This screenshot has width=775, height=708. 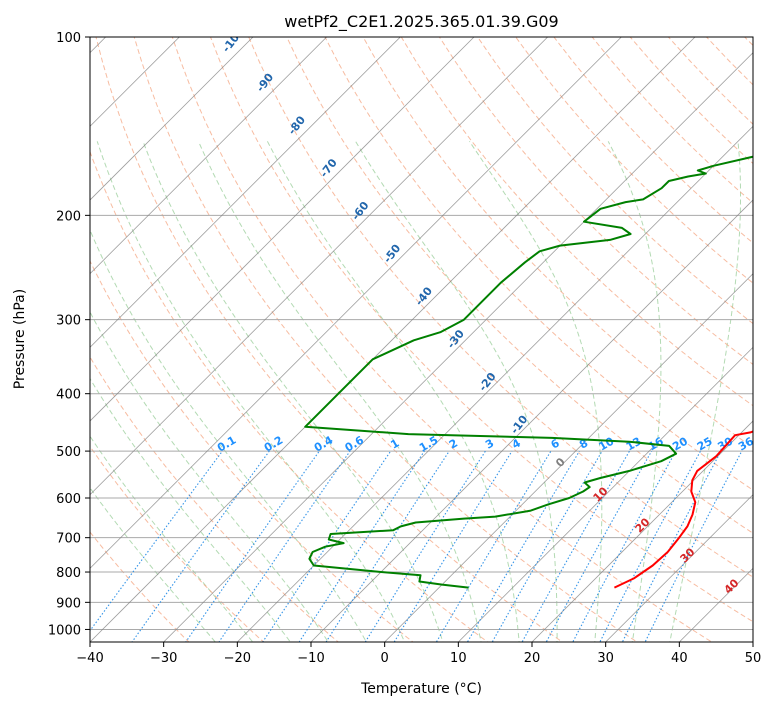 I want to click on chart-title: wetPf2_C2E1.2025.365.01.39.G09, so click(x=421, y=22).